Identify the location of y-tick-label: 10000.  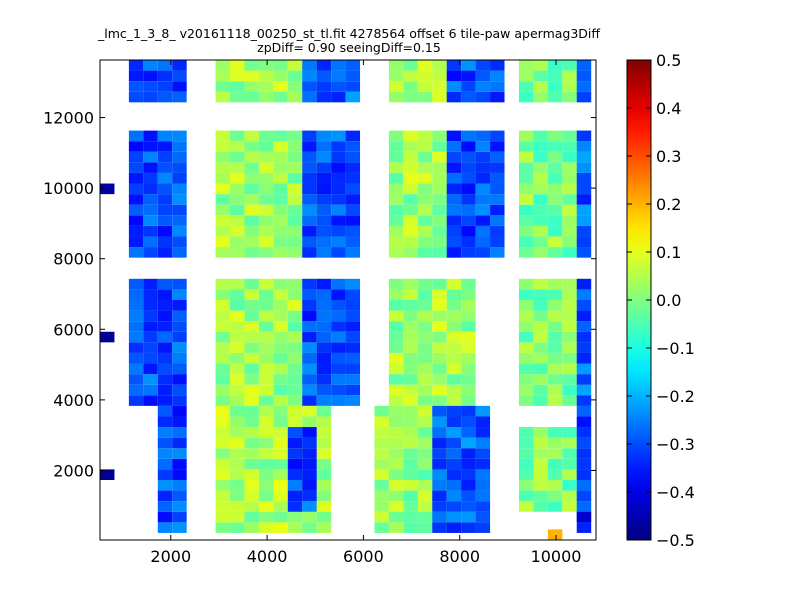
(68, 188).